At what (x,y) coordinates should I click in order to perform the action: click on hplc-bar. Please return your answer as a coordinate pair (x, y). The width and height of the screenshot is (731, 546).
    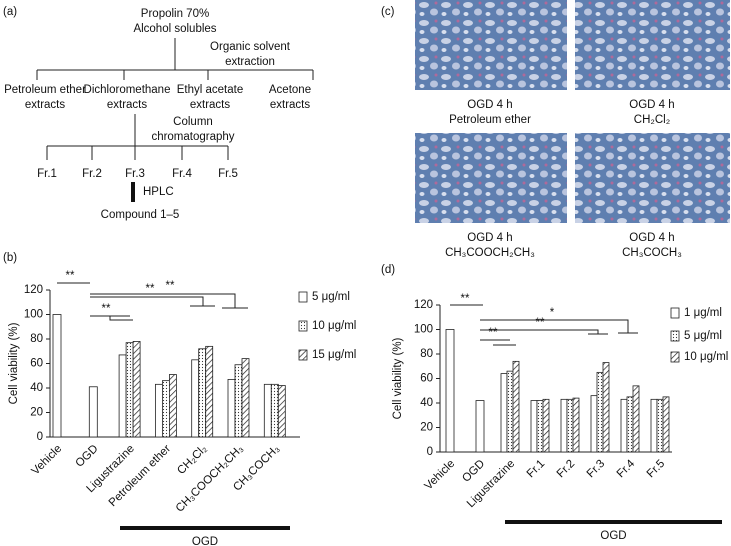
    Looking at the image, I should click on (133, 192).